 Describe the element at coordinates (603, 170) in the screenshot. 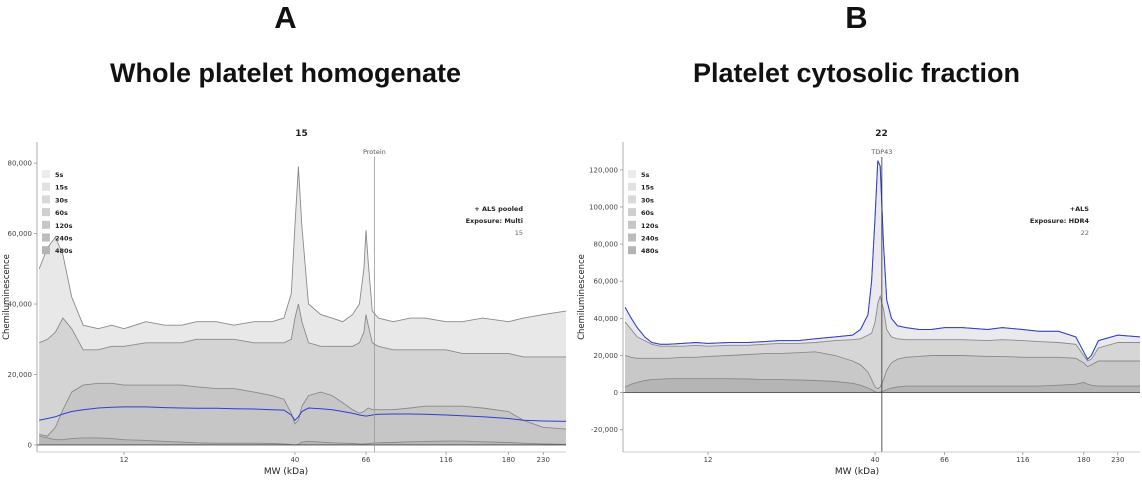

I see `y-tick-label: 120,000` at that location.